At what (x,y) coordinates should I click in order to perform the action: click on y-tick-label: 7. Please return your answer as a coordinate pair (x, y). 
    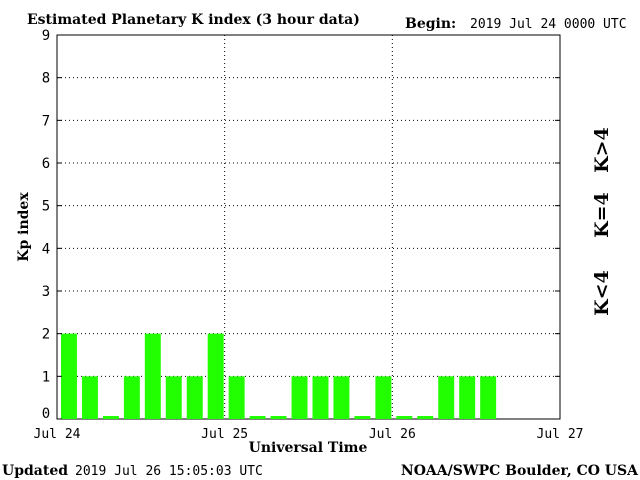
    Looking at the image, I should click on (46, 121).